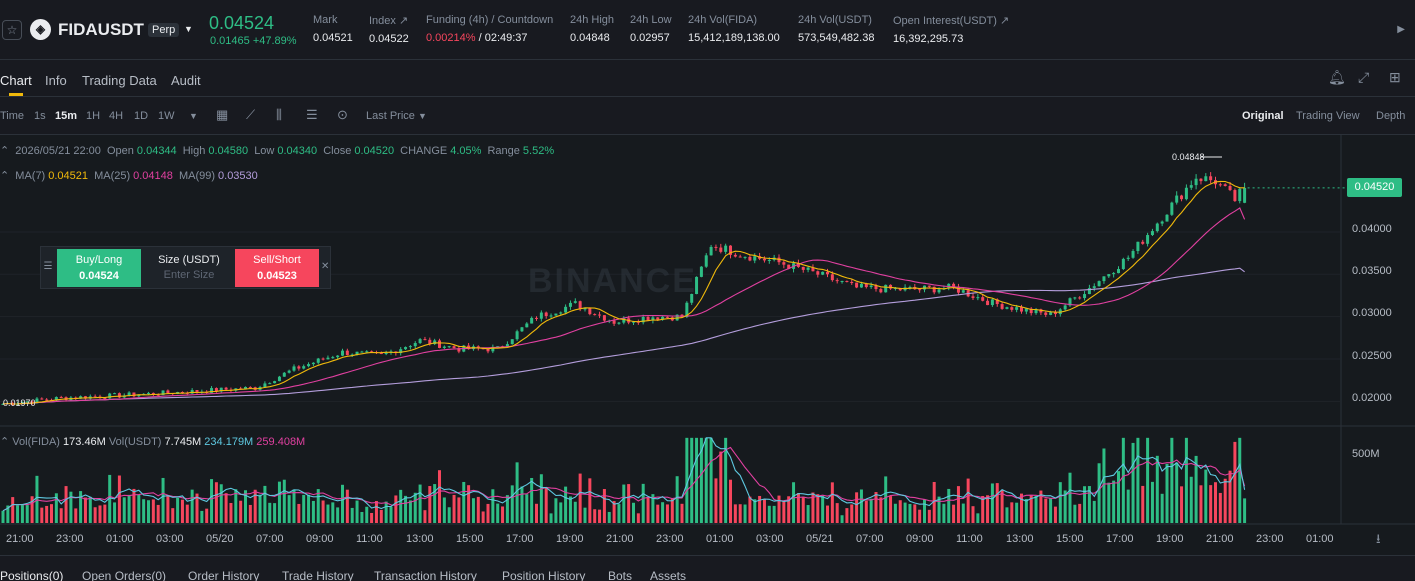  What do you see at coordinates (116, 116) in the screenshot?
I see `interval-4h: 4H` at bounding box center [116, 116].